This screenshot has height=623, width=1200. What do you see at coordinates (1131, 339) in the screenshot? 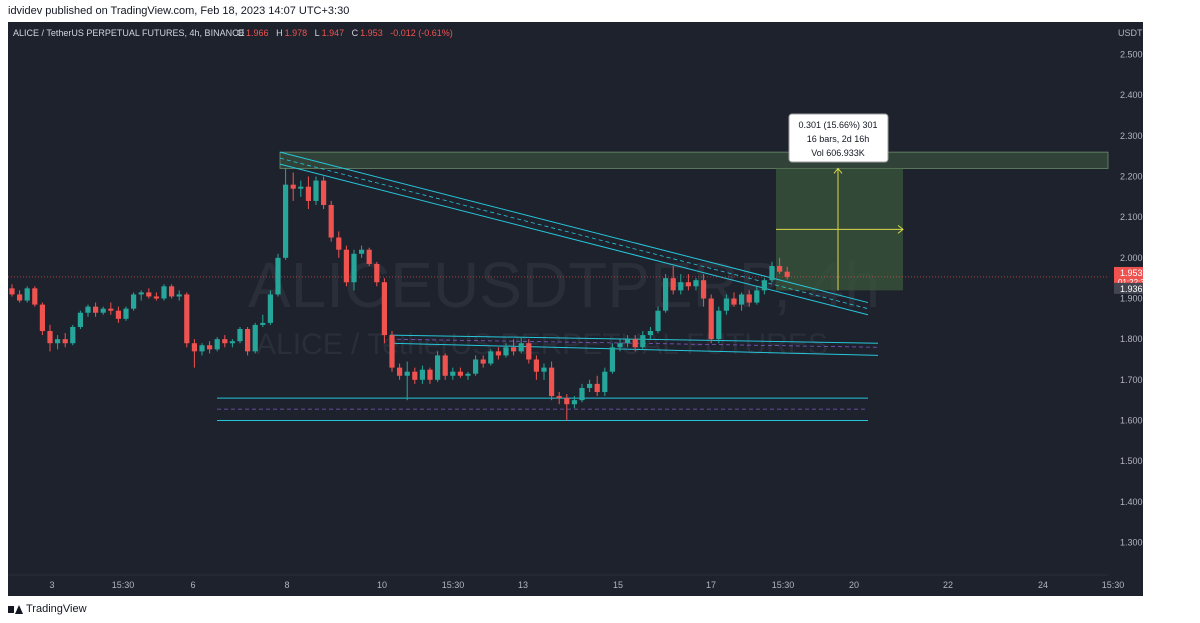
I see `price-tick-label: 1.800` at bounding box center [1131, 339].